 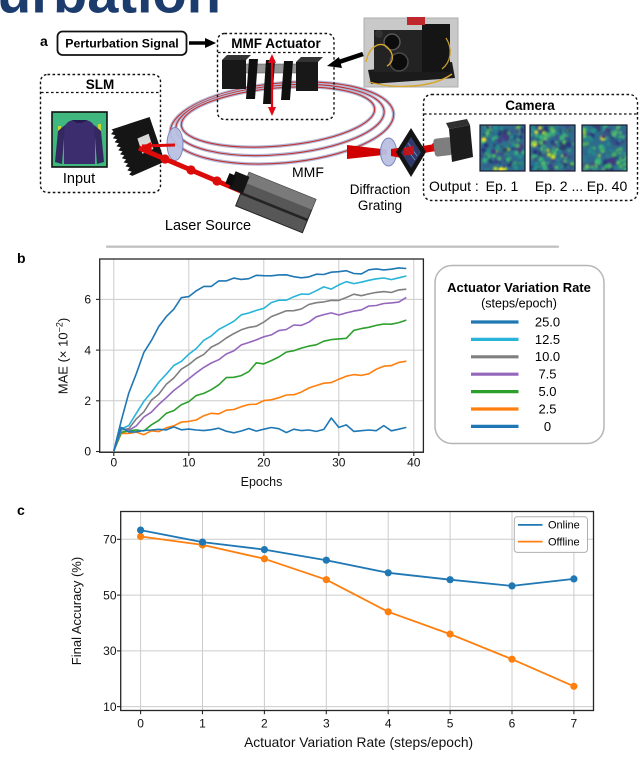 What do you see at coordinates (380, 205) in the screenshot?
I see `svg-text: Grating` at bounding box center [380, 205].